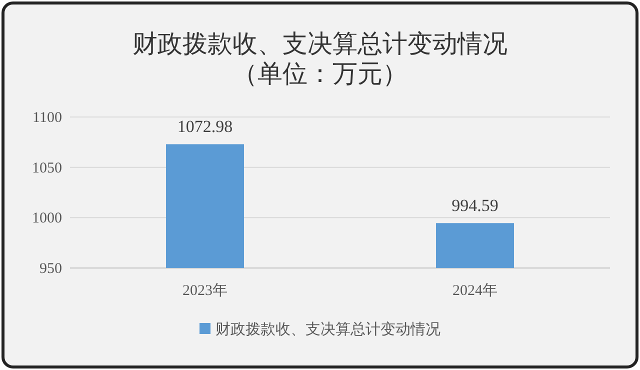 Image resolution: width=640 pixels, height=370 pixels. I want to click on y-tick-label: 950, so click(51, 269).